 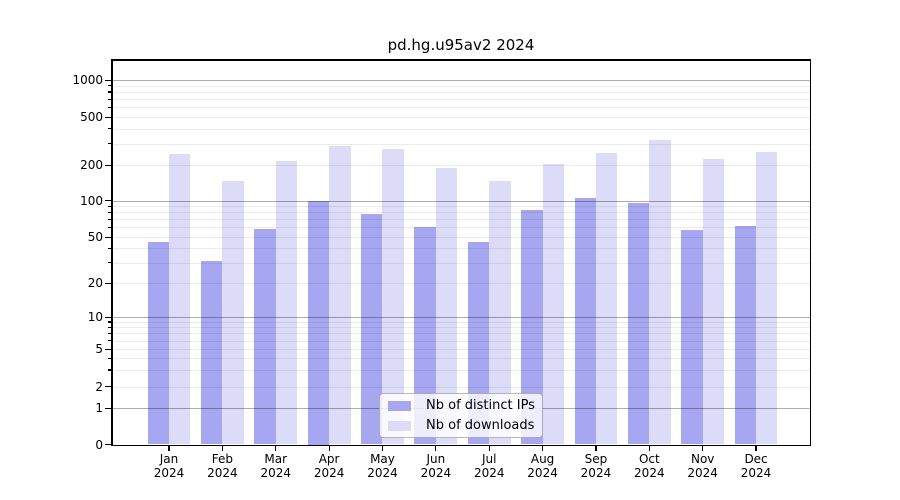 I want to click on x-tick-label: Jun 2024, so click(x=436, y=466).